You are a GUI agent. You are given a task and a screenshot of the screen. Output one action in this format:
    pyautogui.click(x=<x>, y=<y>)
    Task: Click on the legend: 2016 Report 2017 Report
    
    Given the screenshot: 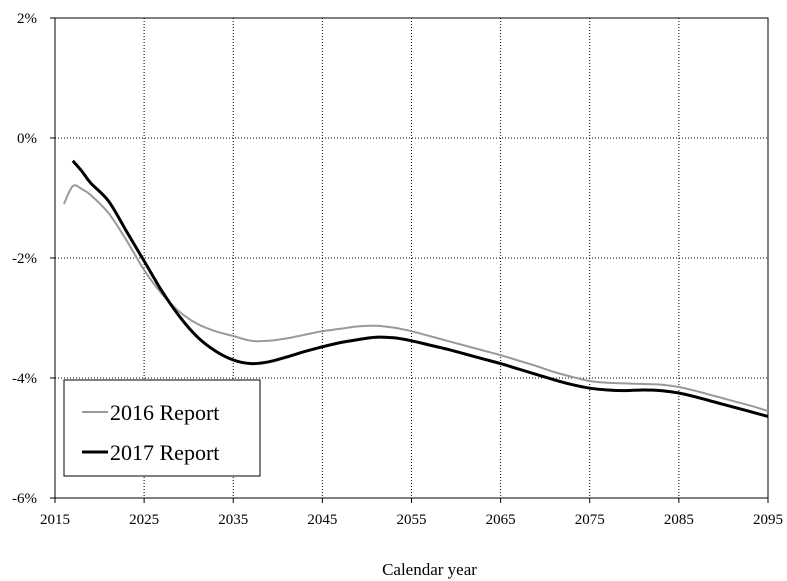 What is the action you would take?
    pyautogui.click(x=162, y=428)
    